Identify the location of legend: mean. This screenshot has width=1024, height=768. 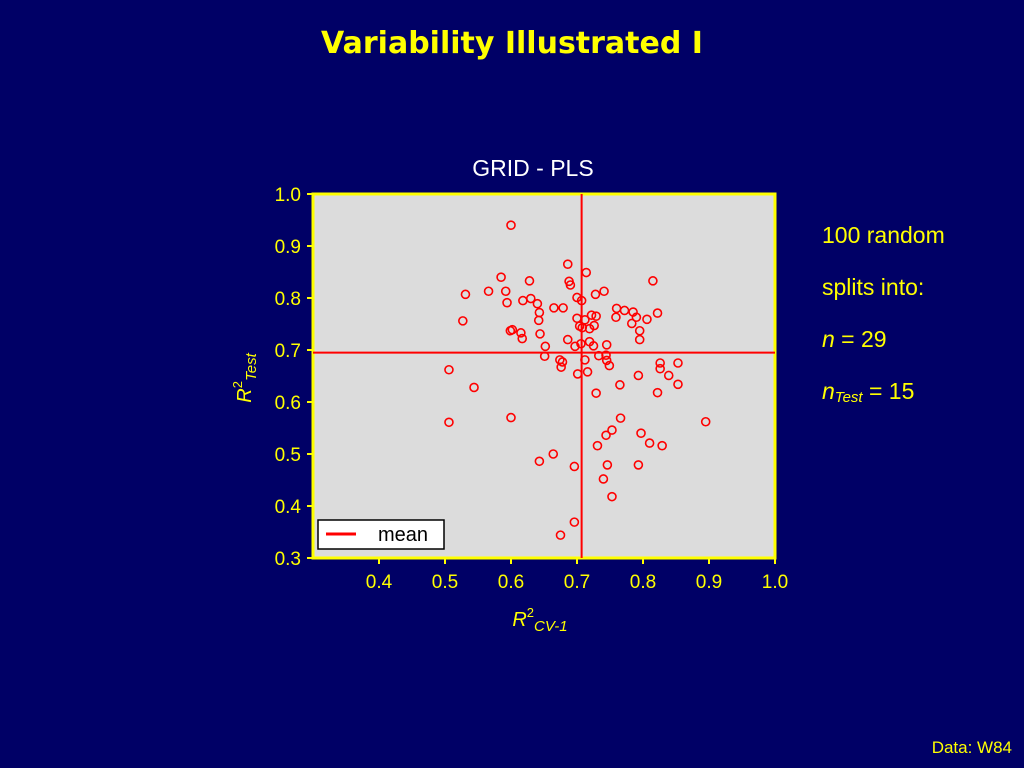
(381, 534).